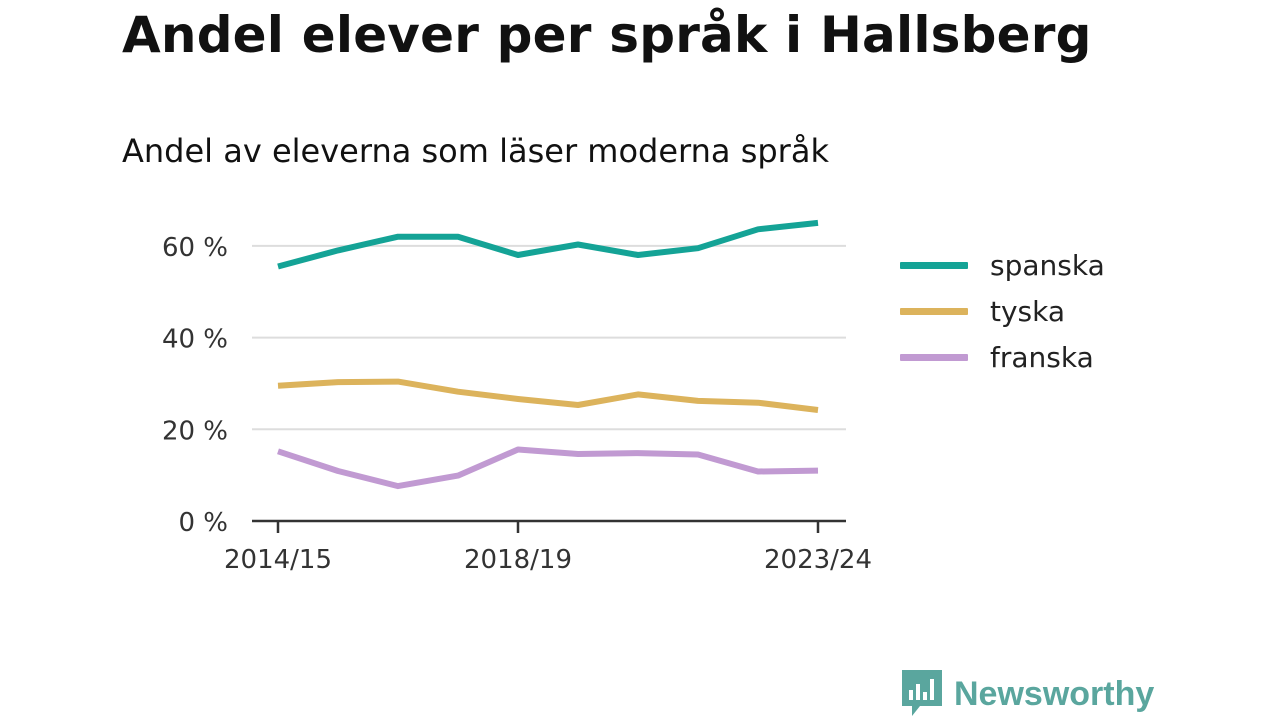 This screenshot has width=1280, height=720. What do you see at coordinates (203, 523) in the screenshot?
I see `y-tick-label: 0 %` at bounding box center [203, 523].